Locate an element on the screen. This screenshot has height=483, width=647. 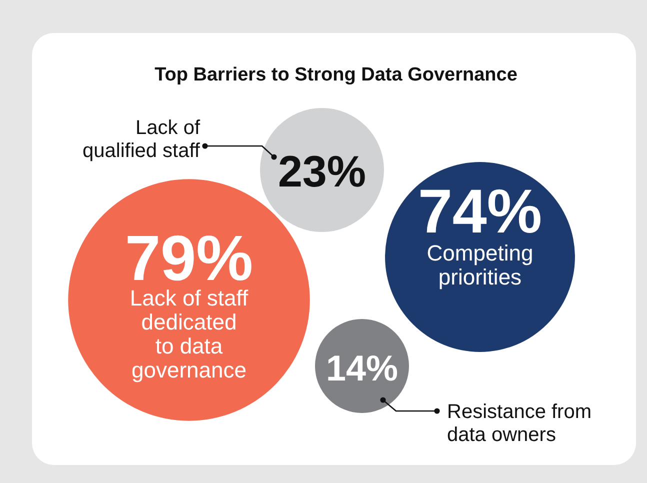
data-label: 23% is located at coordinates (322, 172).